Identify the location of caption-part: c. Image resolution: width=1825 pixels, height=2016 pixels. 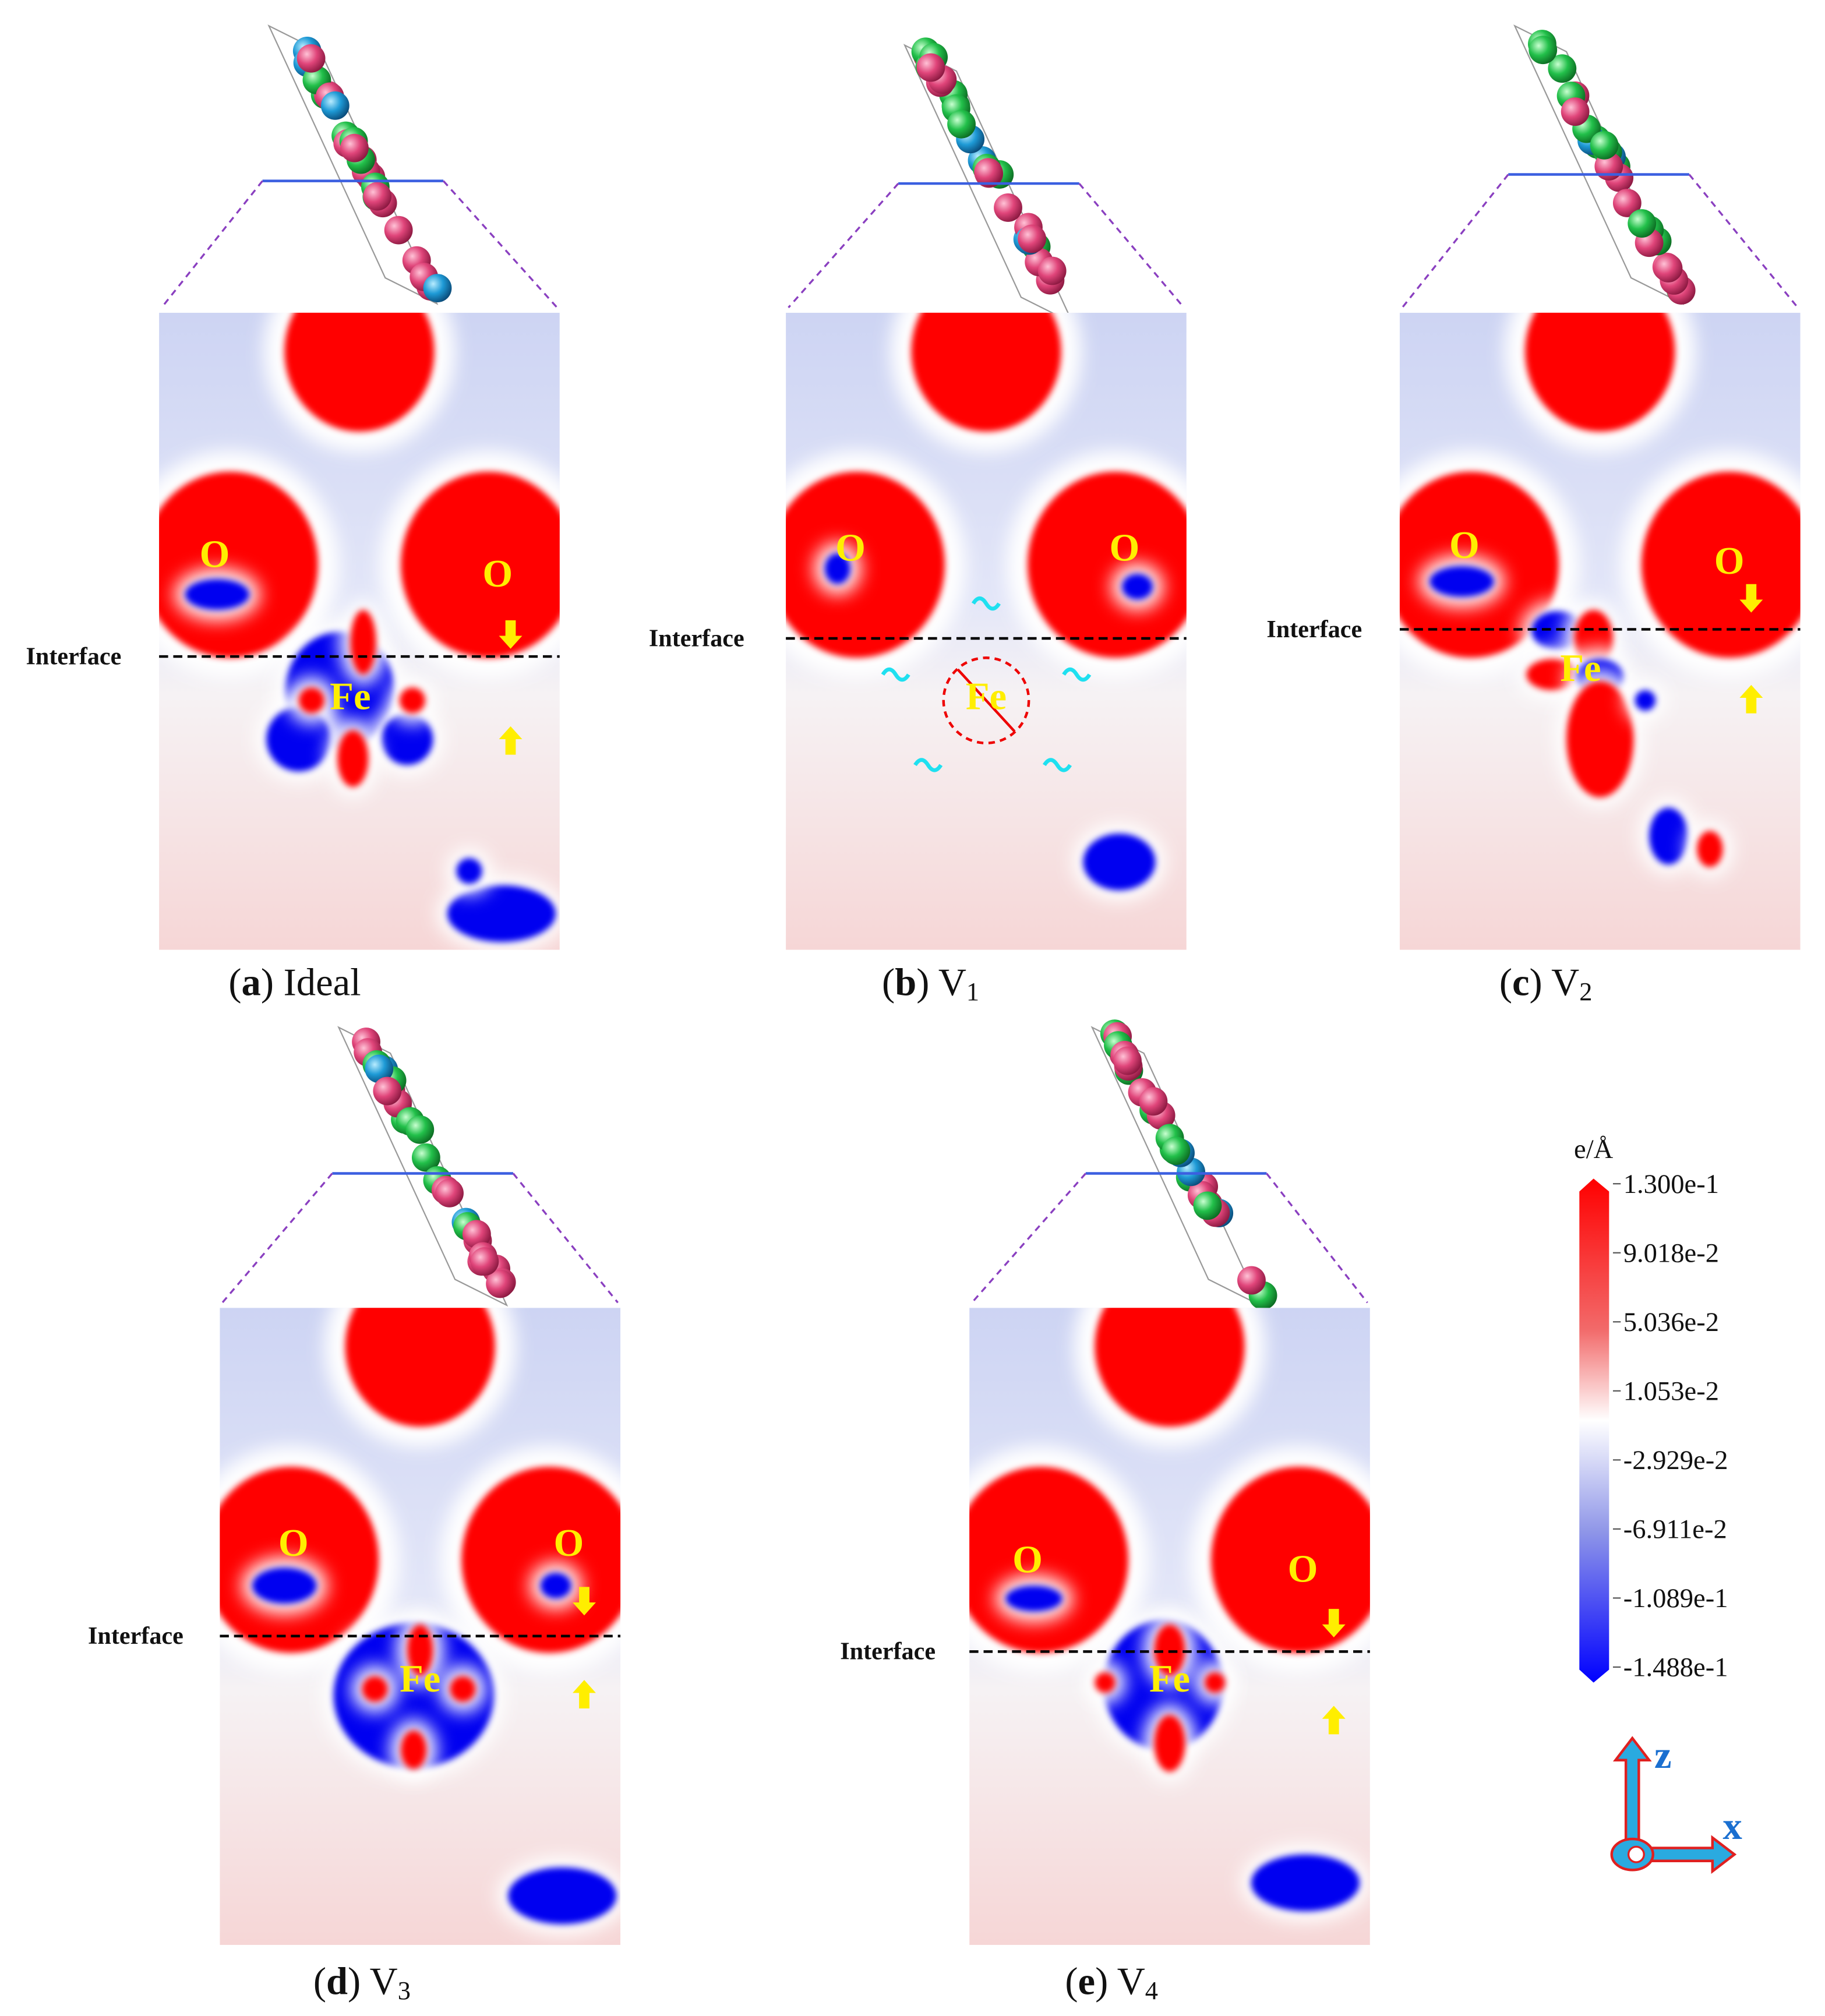
(1521, 982).